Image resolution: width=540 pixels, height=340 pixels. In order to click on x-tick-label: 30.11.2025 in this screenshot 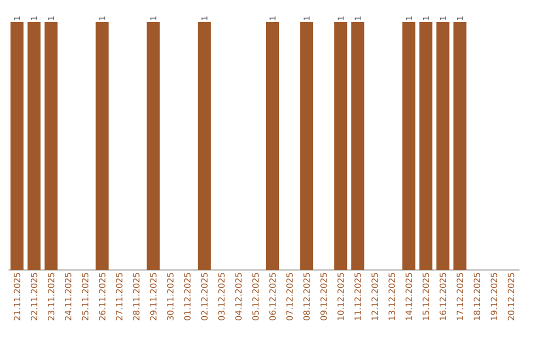, I will do `click(170, 296)`.